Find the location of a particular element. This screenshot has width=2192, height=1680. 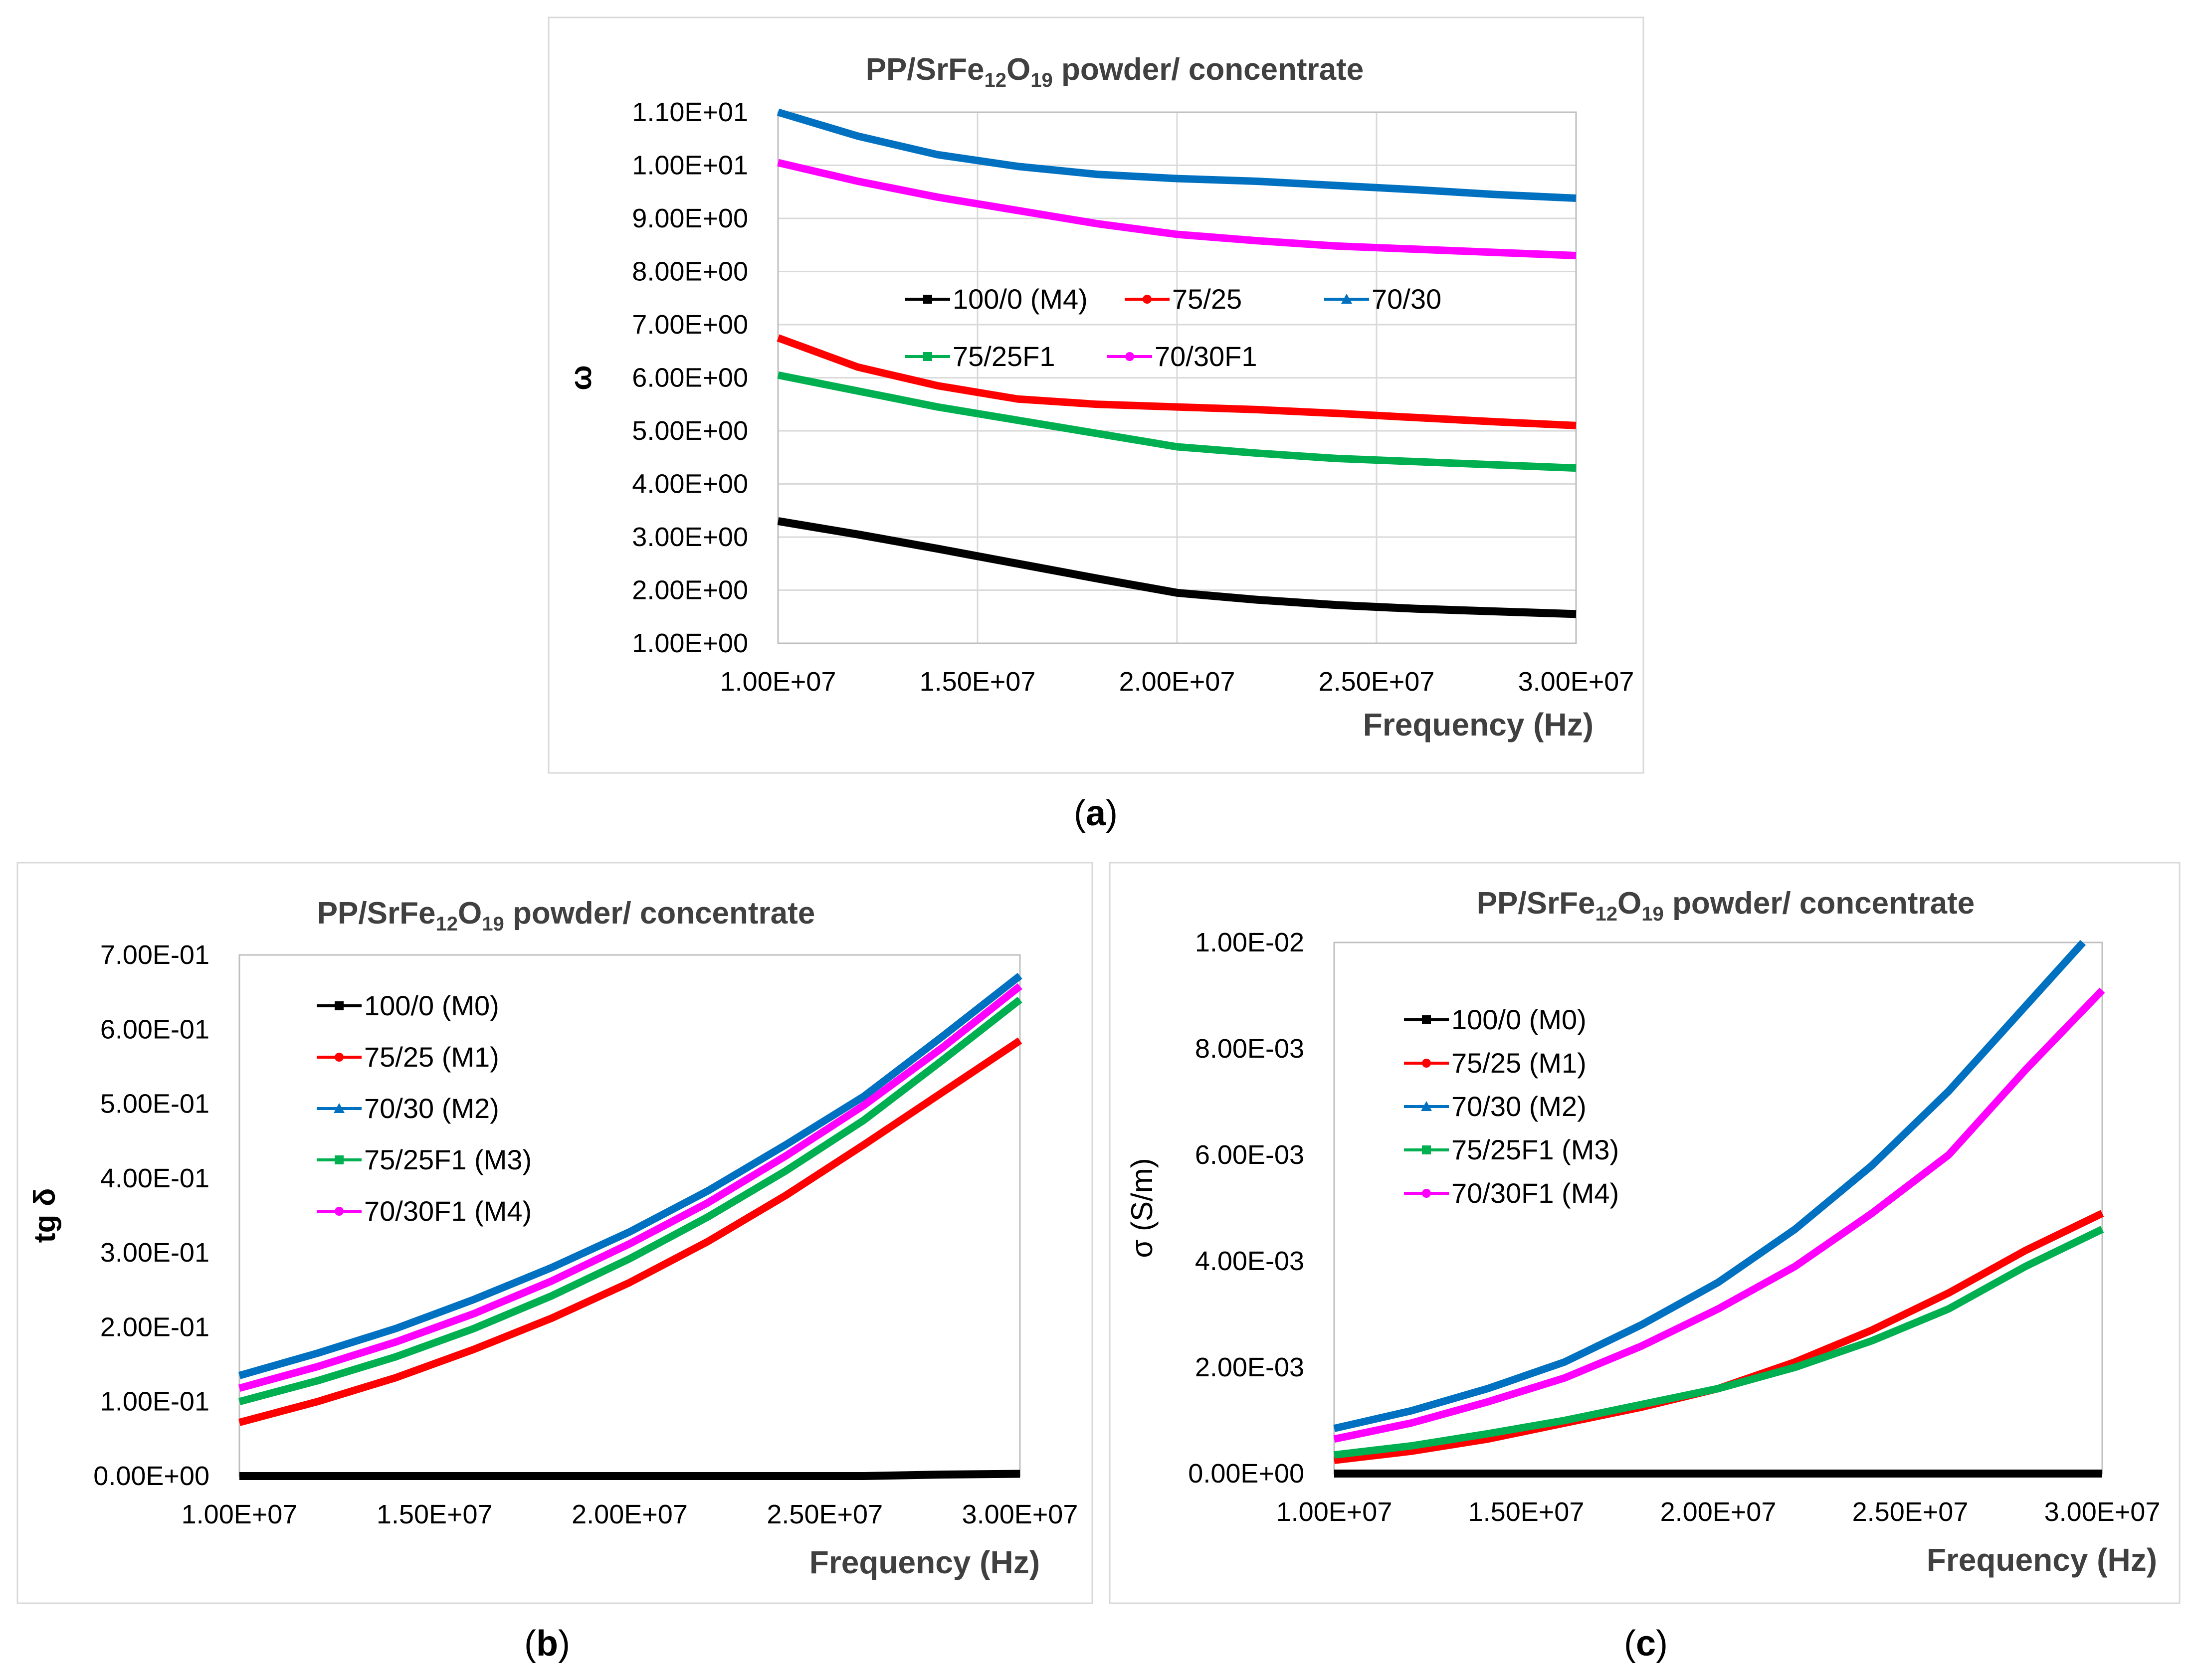

legend-item: 70/30 (M2) is located at coordinates (408, 1109).